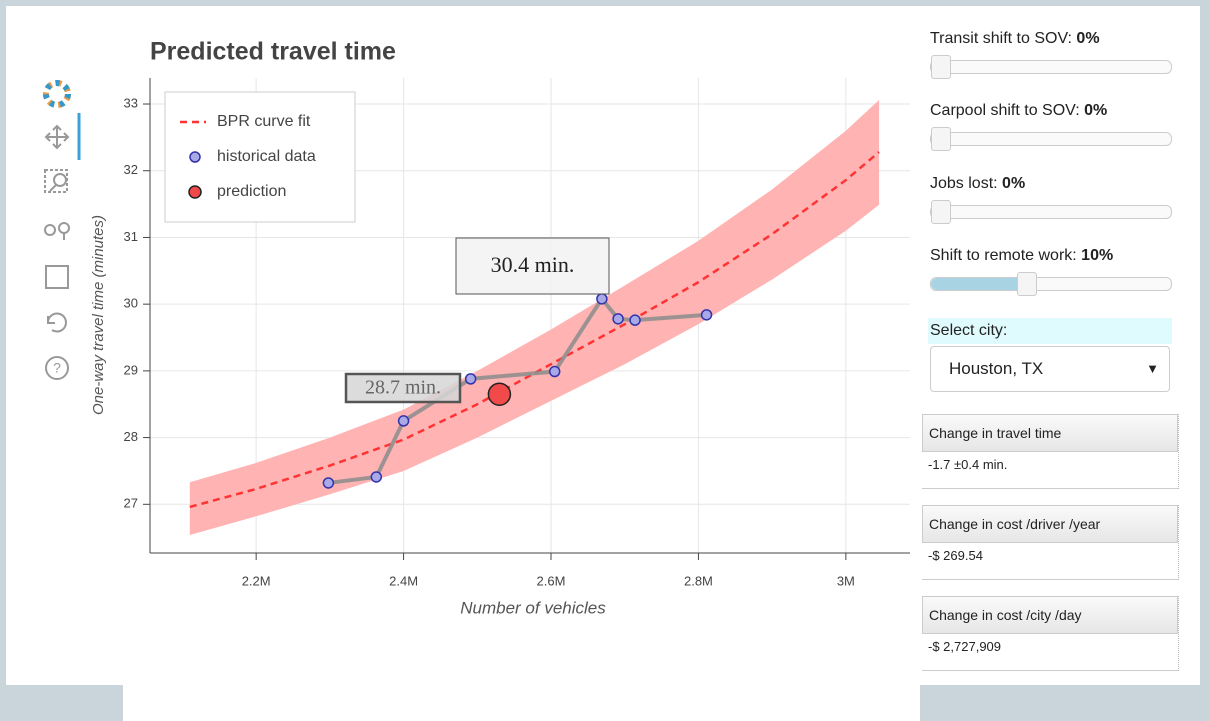  I want to click on y-tick-label: 31, so click(131, 236).